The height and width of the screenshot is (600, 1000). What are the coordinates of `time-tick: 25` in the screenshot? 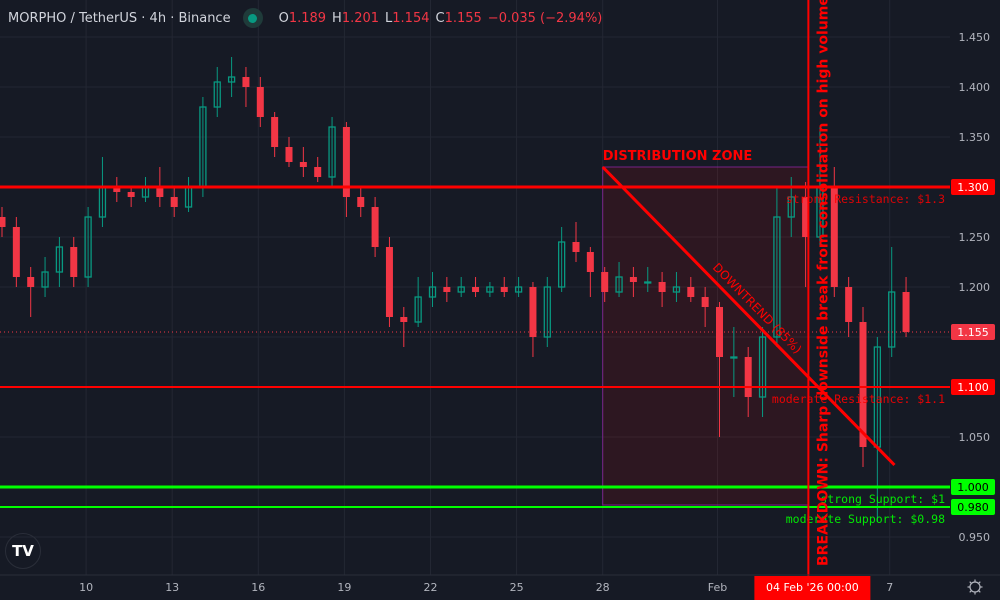 It's located at (517, 587).